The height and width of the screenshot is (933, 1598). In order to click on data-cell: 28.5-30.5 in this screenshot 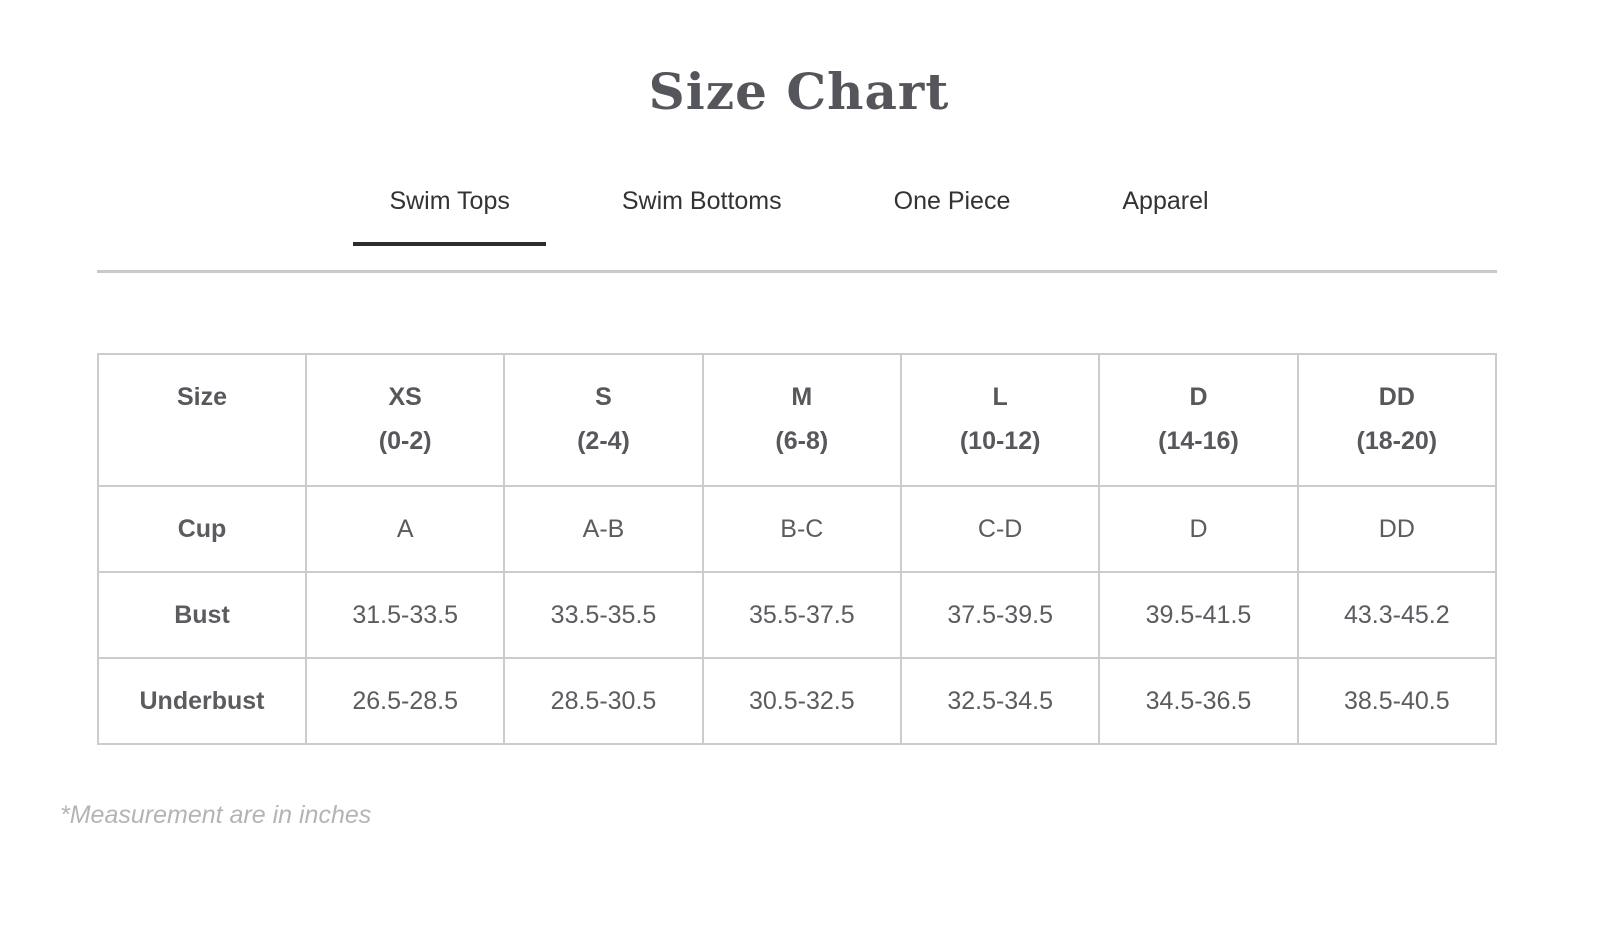, I will do `click(603, 701)`.